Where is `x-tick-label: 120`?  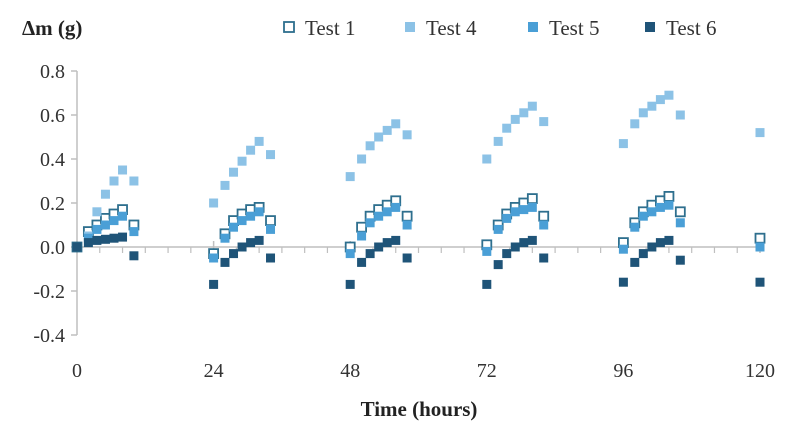 x-tick-label: 120 is located at coordinates (760, 371).